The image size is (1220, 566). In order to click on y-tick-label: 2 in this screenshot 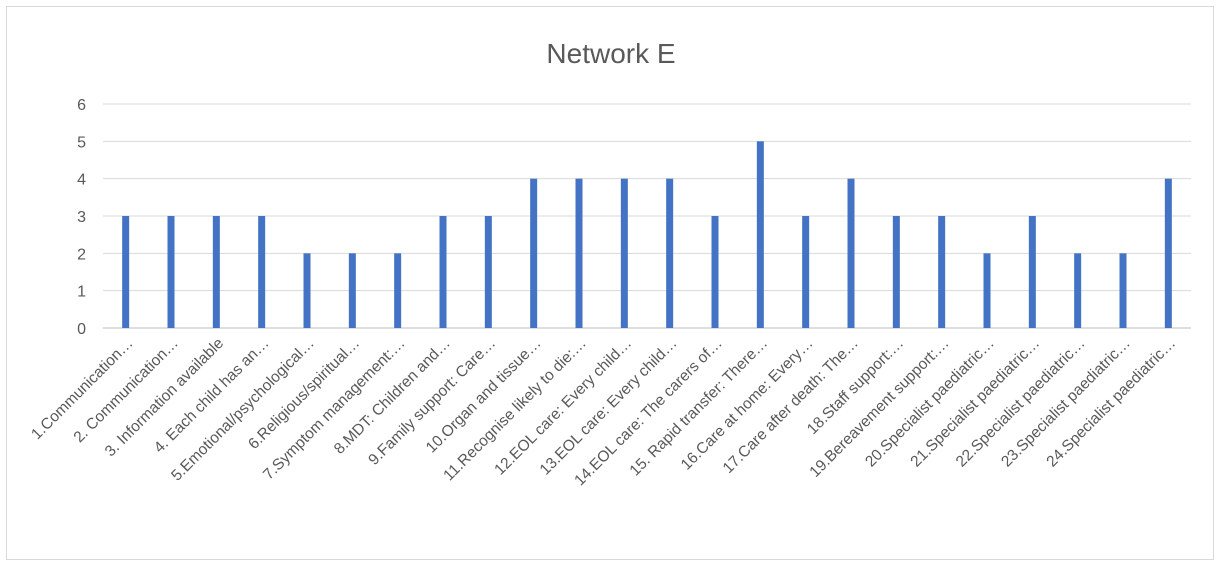, I will do `click(81, 254)`.